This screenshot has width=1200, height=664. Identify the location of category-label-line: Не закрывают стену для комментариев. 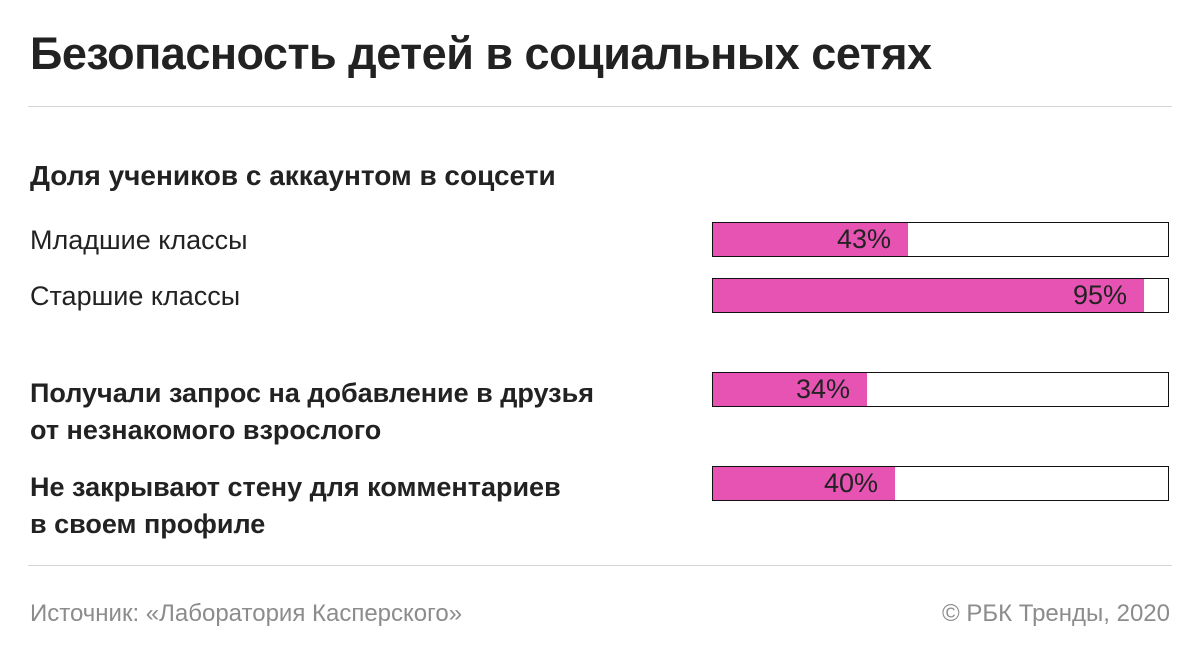
(295, 487).